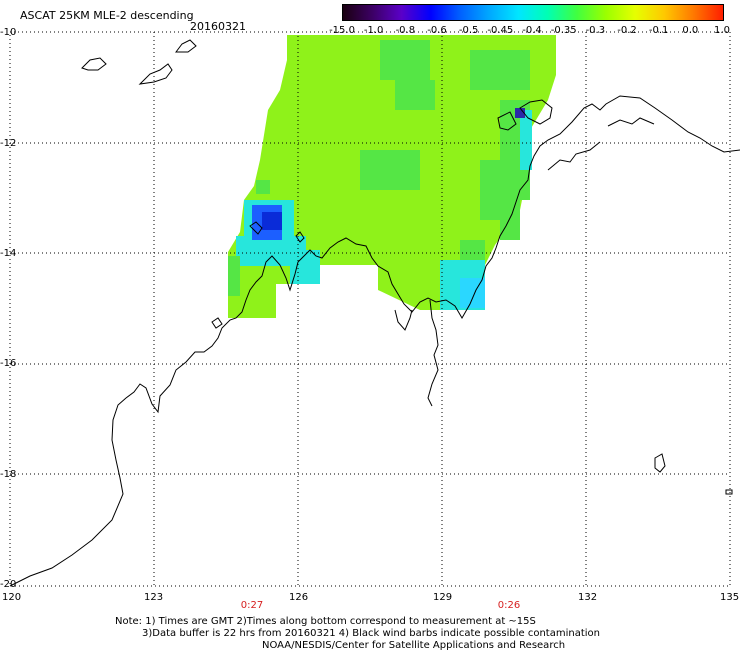 The height and width of the screenshot is (651, 740). Describe the element at coordinates (690, 30) in the screenshot. I see `colorbar-tick-label: 0.0` at that location.